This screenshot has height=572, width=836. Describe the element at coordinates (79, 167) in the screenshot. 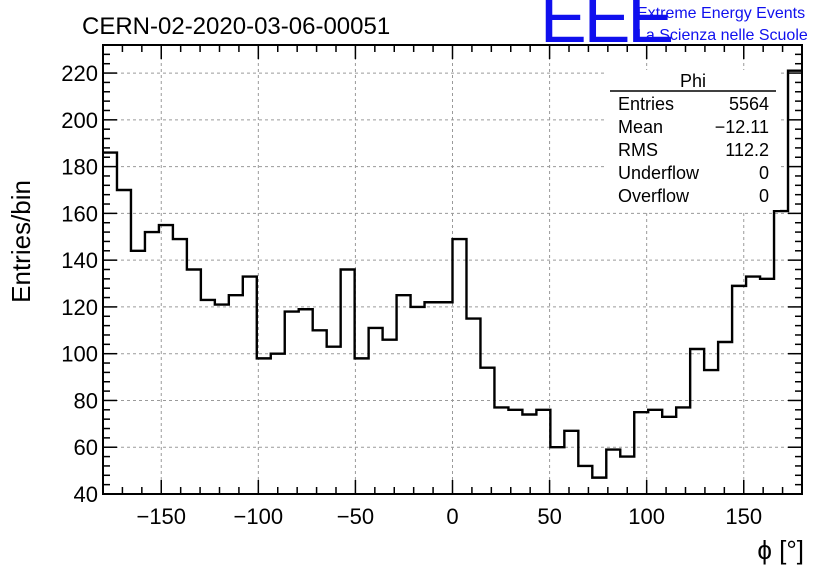

I see `y-tick-label: 180` at that location.